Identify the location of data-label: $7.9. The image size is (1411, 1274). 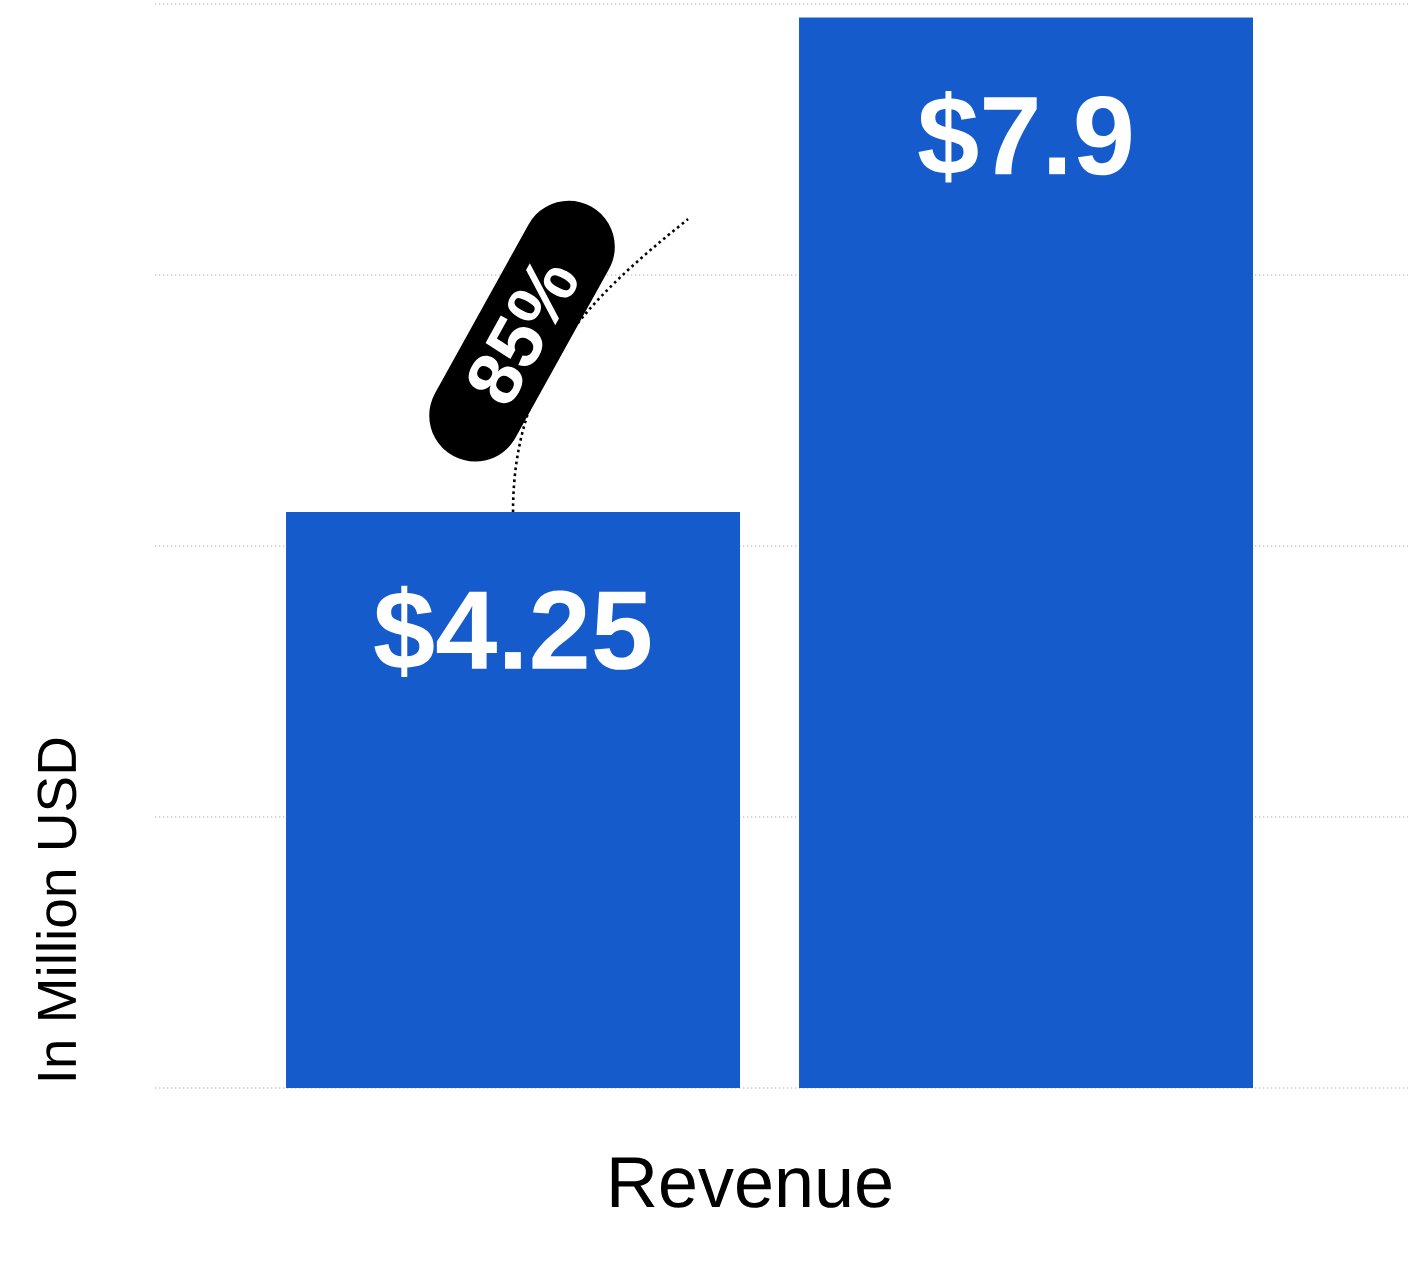
(1024, 137).